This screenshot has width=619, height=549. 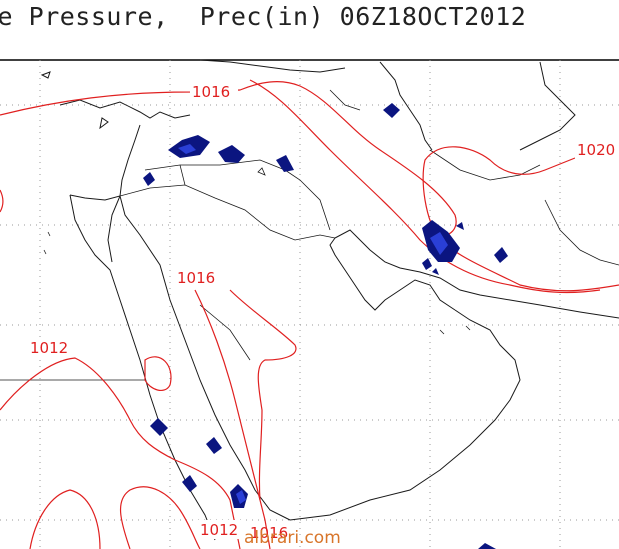 I want to click on isobar-1012-small, so click(x=158, y=374).